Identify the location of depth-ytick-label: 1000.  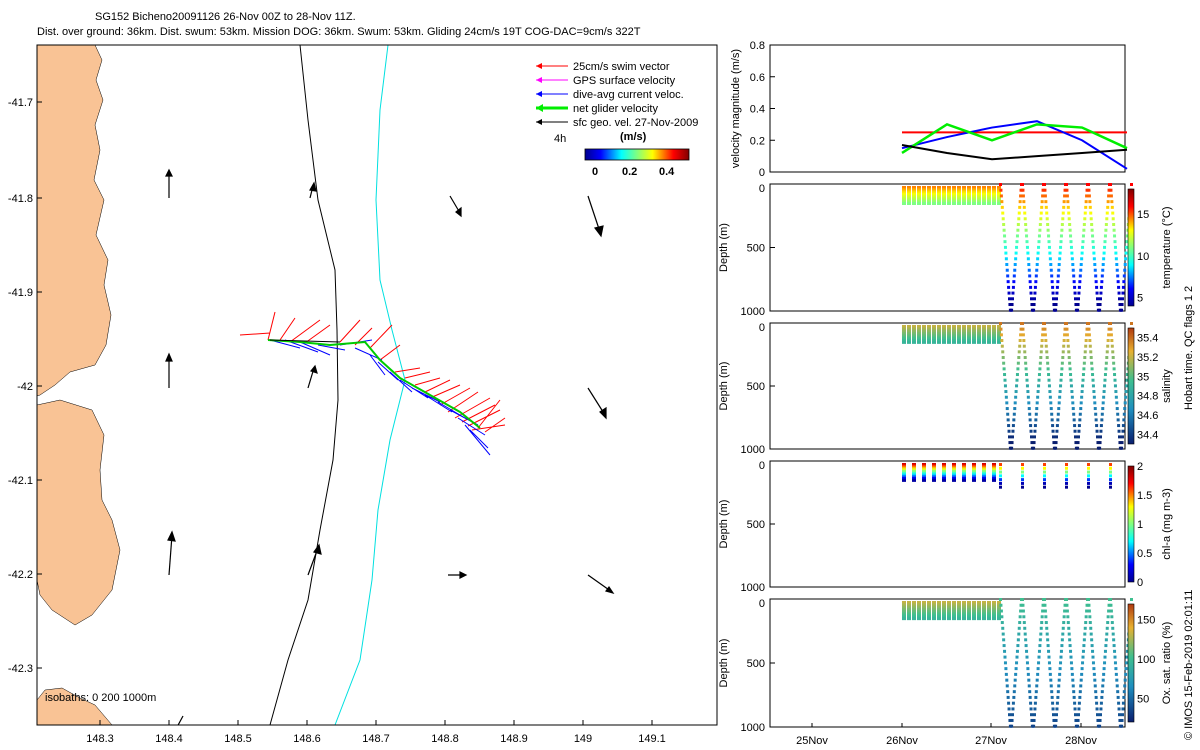
(753, 588).